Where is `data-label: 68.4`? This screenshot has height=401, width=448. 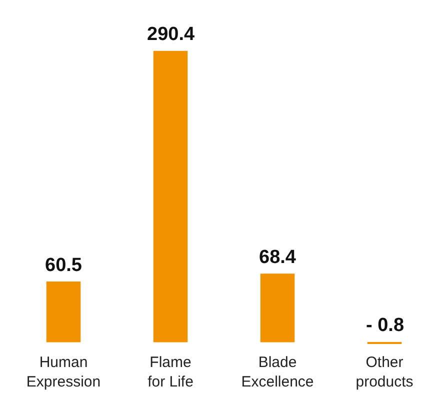 data-label: 68.4 is located at coordinates (277, 257).